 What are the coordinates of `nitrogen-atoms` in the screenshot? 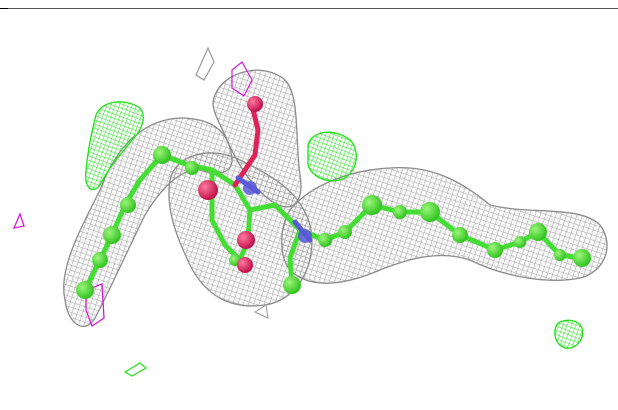 It's located at (277, 212).